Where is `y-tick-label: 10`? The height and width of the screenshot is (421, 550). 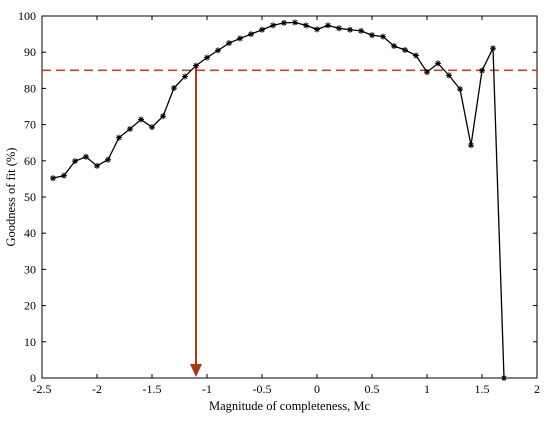
y-tick-label: 10 is located at coordinates (30, 342).